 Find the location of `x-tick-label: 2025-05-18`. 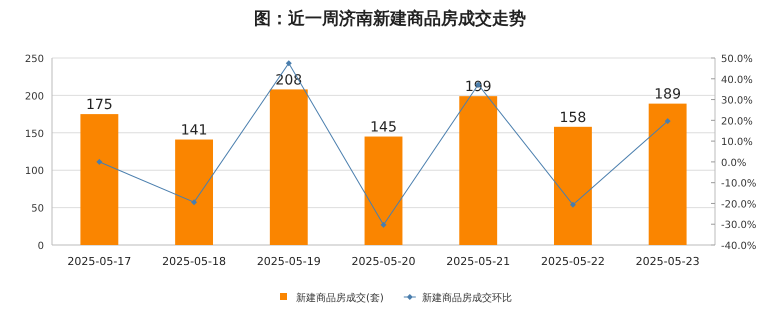

x-tick-label: 2025-05-18 is located at coordinates (194, 261).